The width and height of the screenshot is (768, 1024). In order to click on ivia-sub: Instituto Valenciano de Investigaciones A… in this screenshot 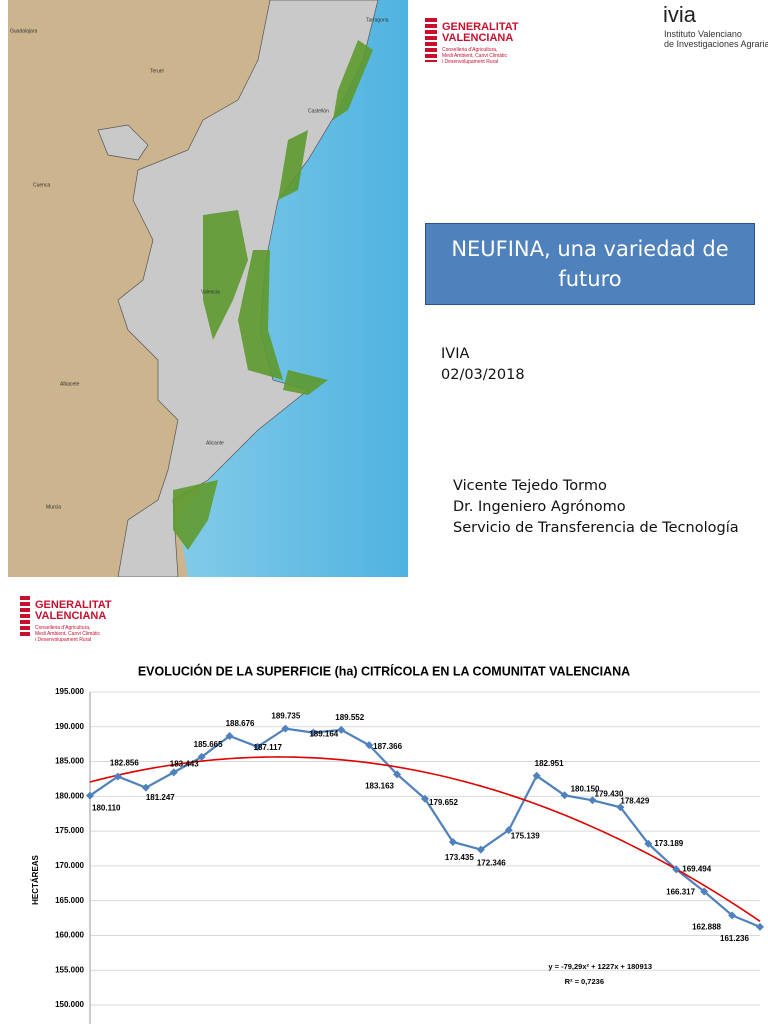, I will do `click(716, 39)`.